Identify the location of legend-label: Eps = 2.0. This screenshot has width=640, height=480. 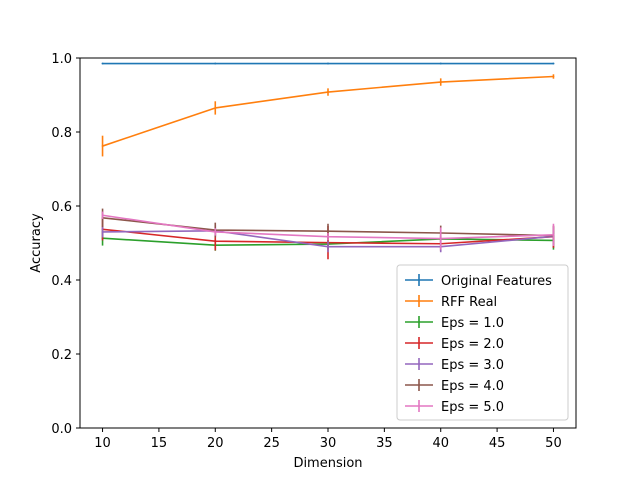
(472, 344).